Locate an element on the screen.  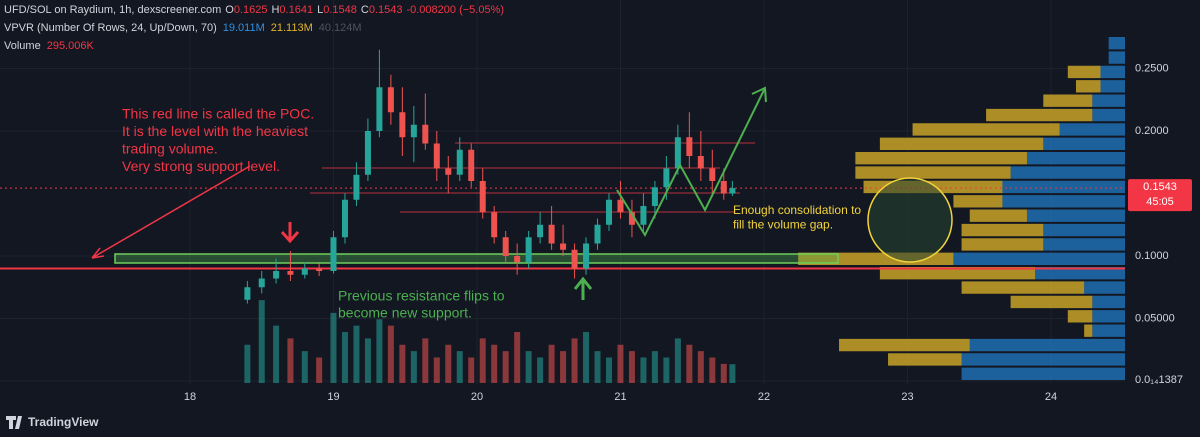
y-tick-label: 0.1000 is located at coordinates (1152, 256).